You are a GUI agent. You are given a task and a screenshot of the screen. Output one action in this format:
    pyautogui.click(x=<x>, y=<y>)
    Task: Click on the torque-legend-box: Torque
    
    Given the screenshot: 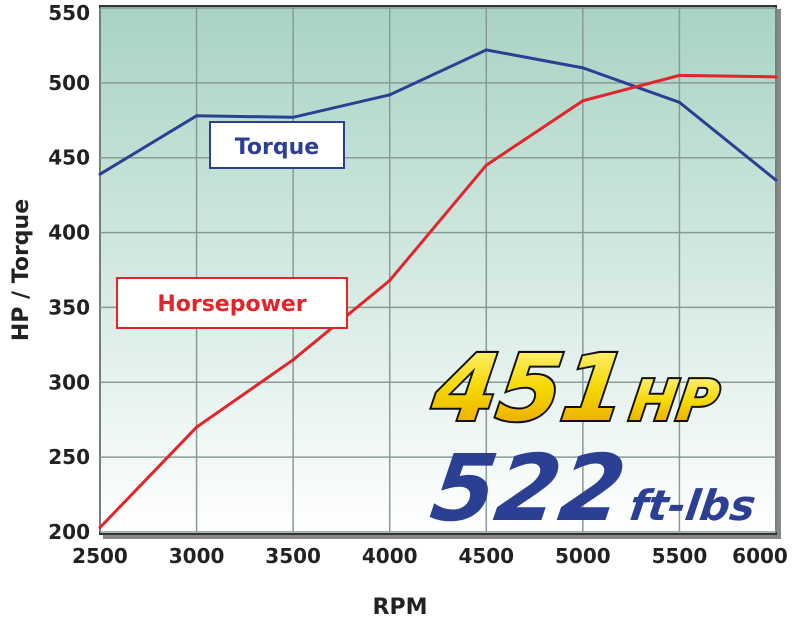 What is the action you would take?
    pyautogui.click(x=277, y=145)
    